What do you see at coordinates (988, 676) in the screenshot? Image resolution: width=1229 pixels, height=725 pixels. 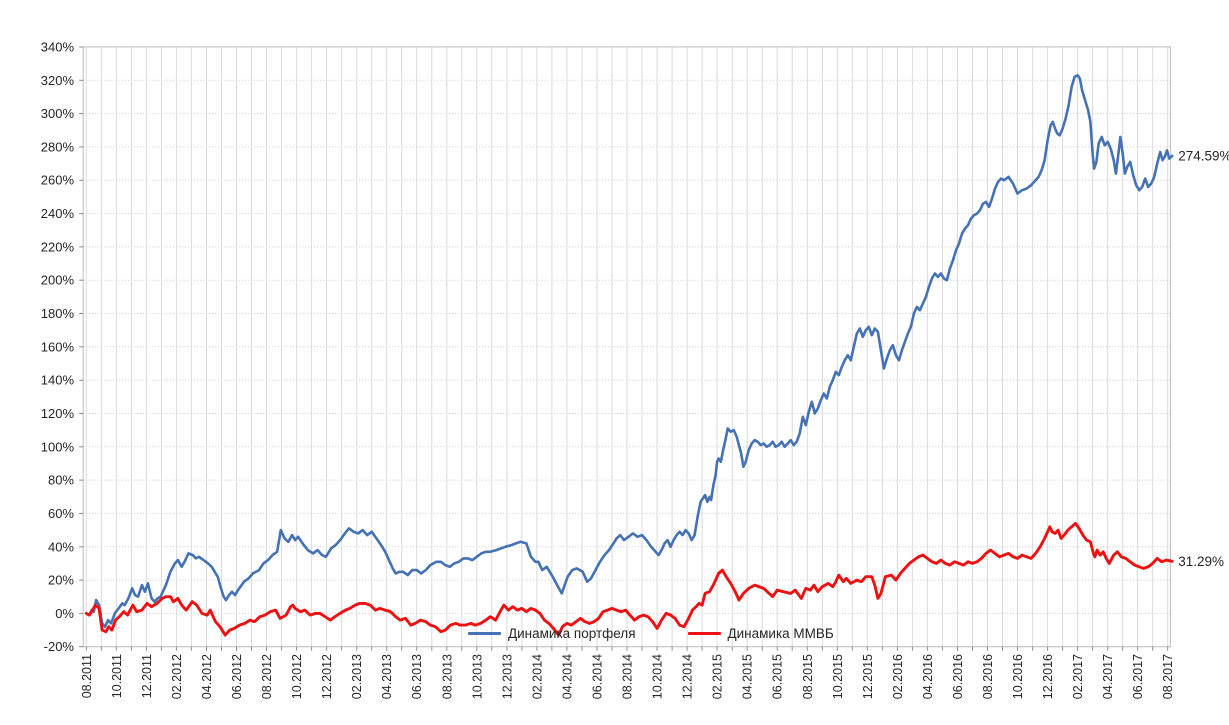 I see `x-tick-label: 08.2016` at bounding box center [988, 676].